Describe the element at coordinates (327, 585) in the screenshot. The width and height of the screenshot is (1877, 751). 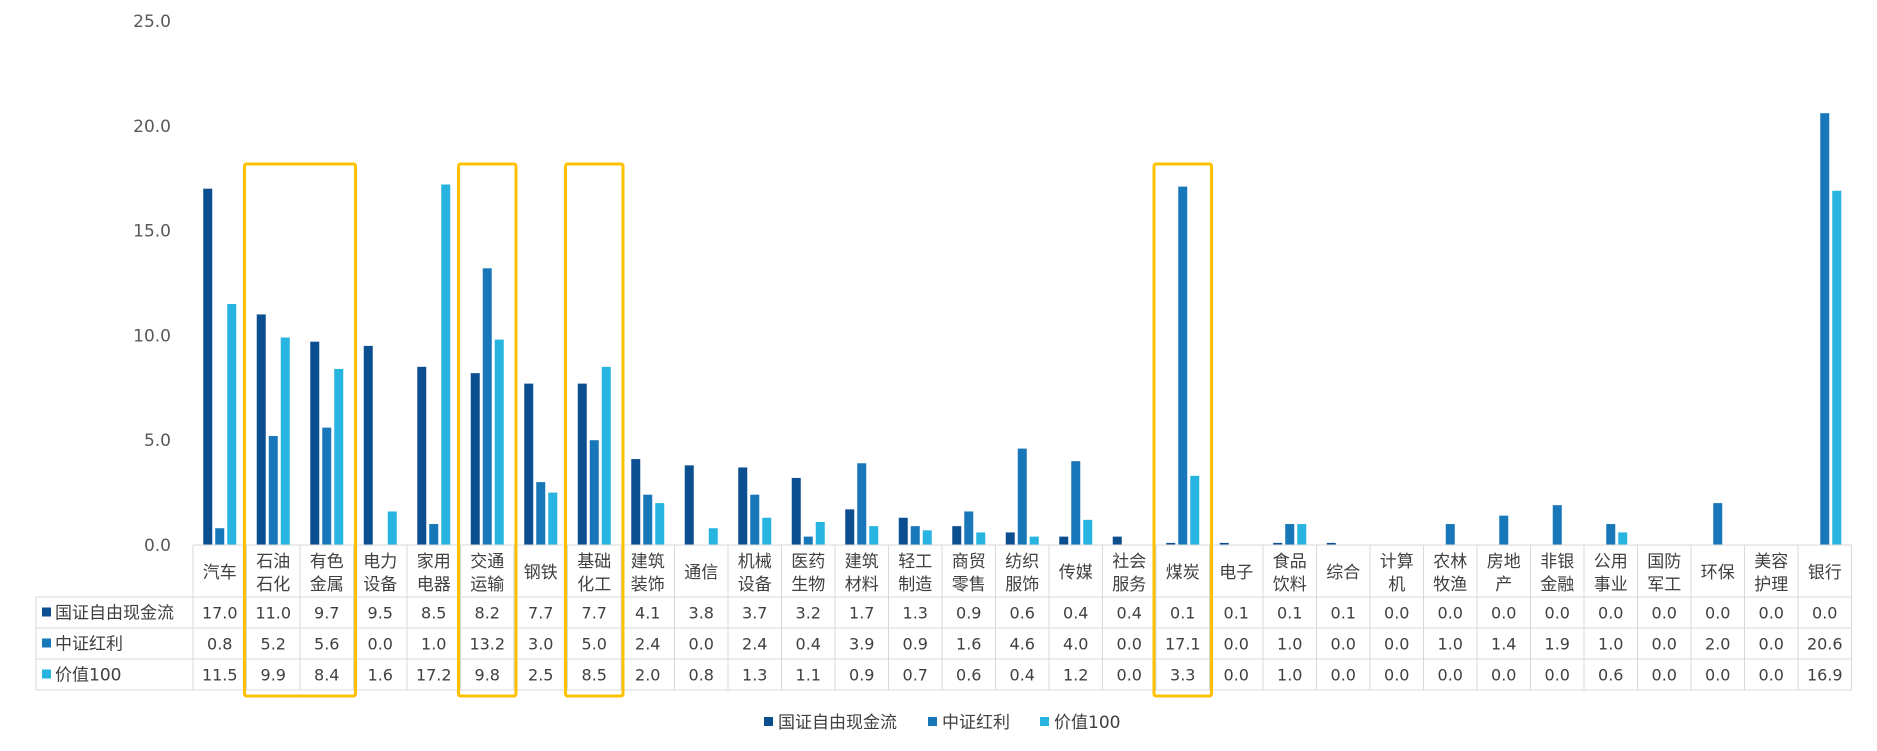
I see `category-label: 金属` at that location.